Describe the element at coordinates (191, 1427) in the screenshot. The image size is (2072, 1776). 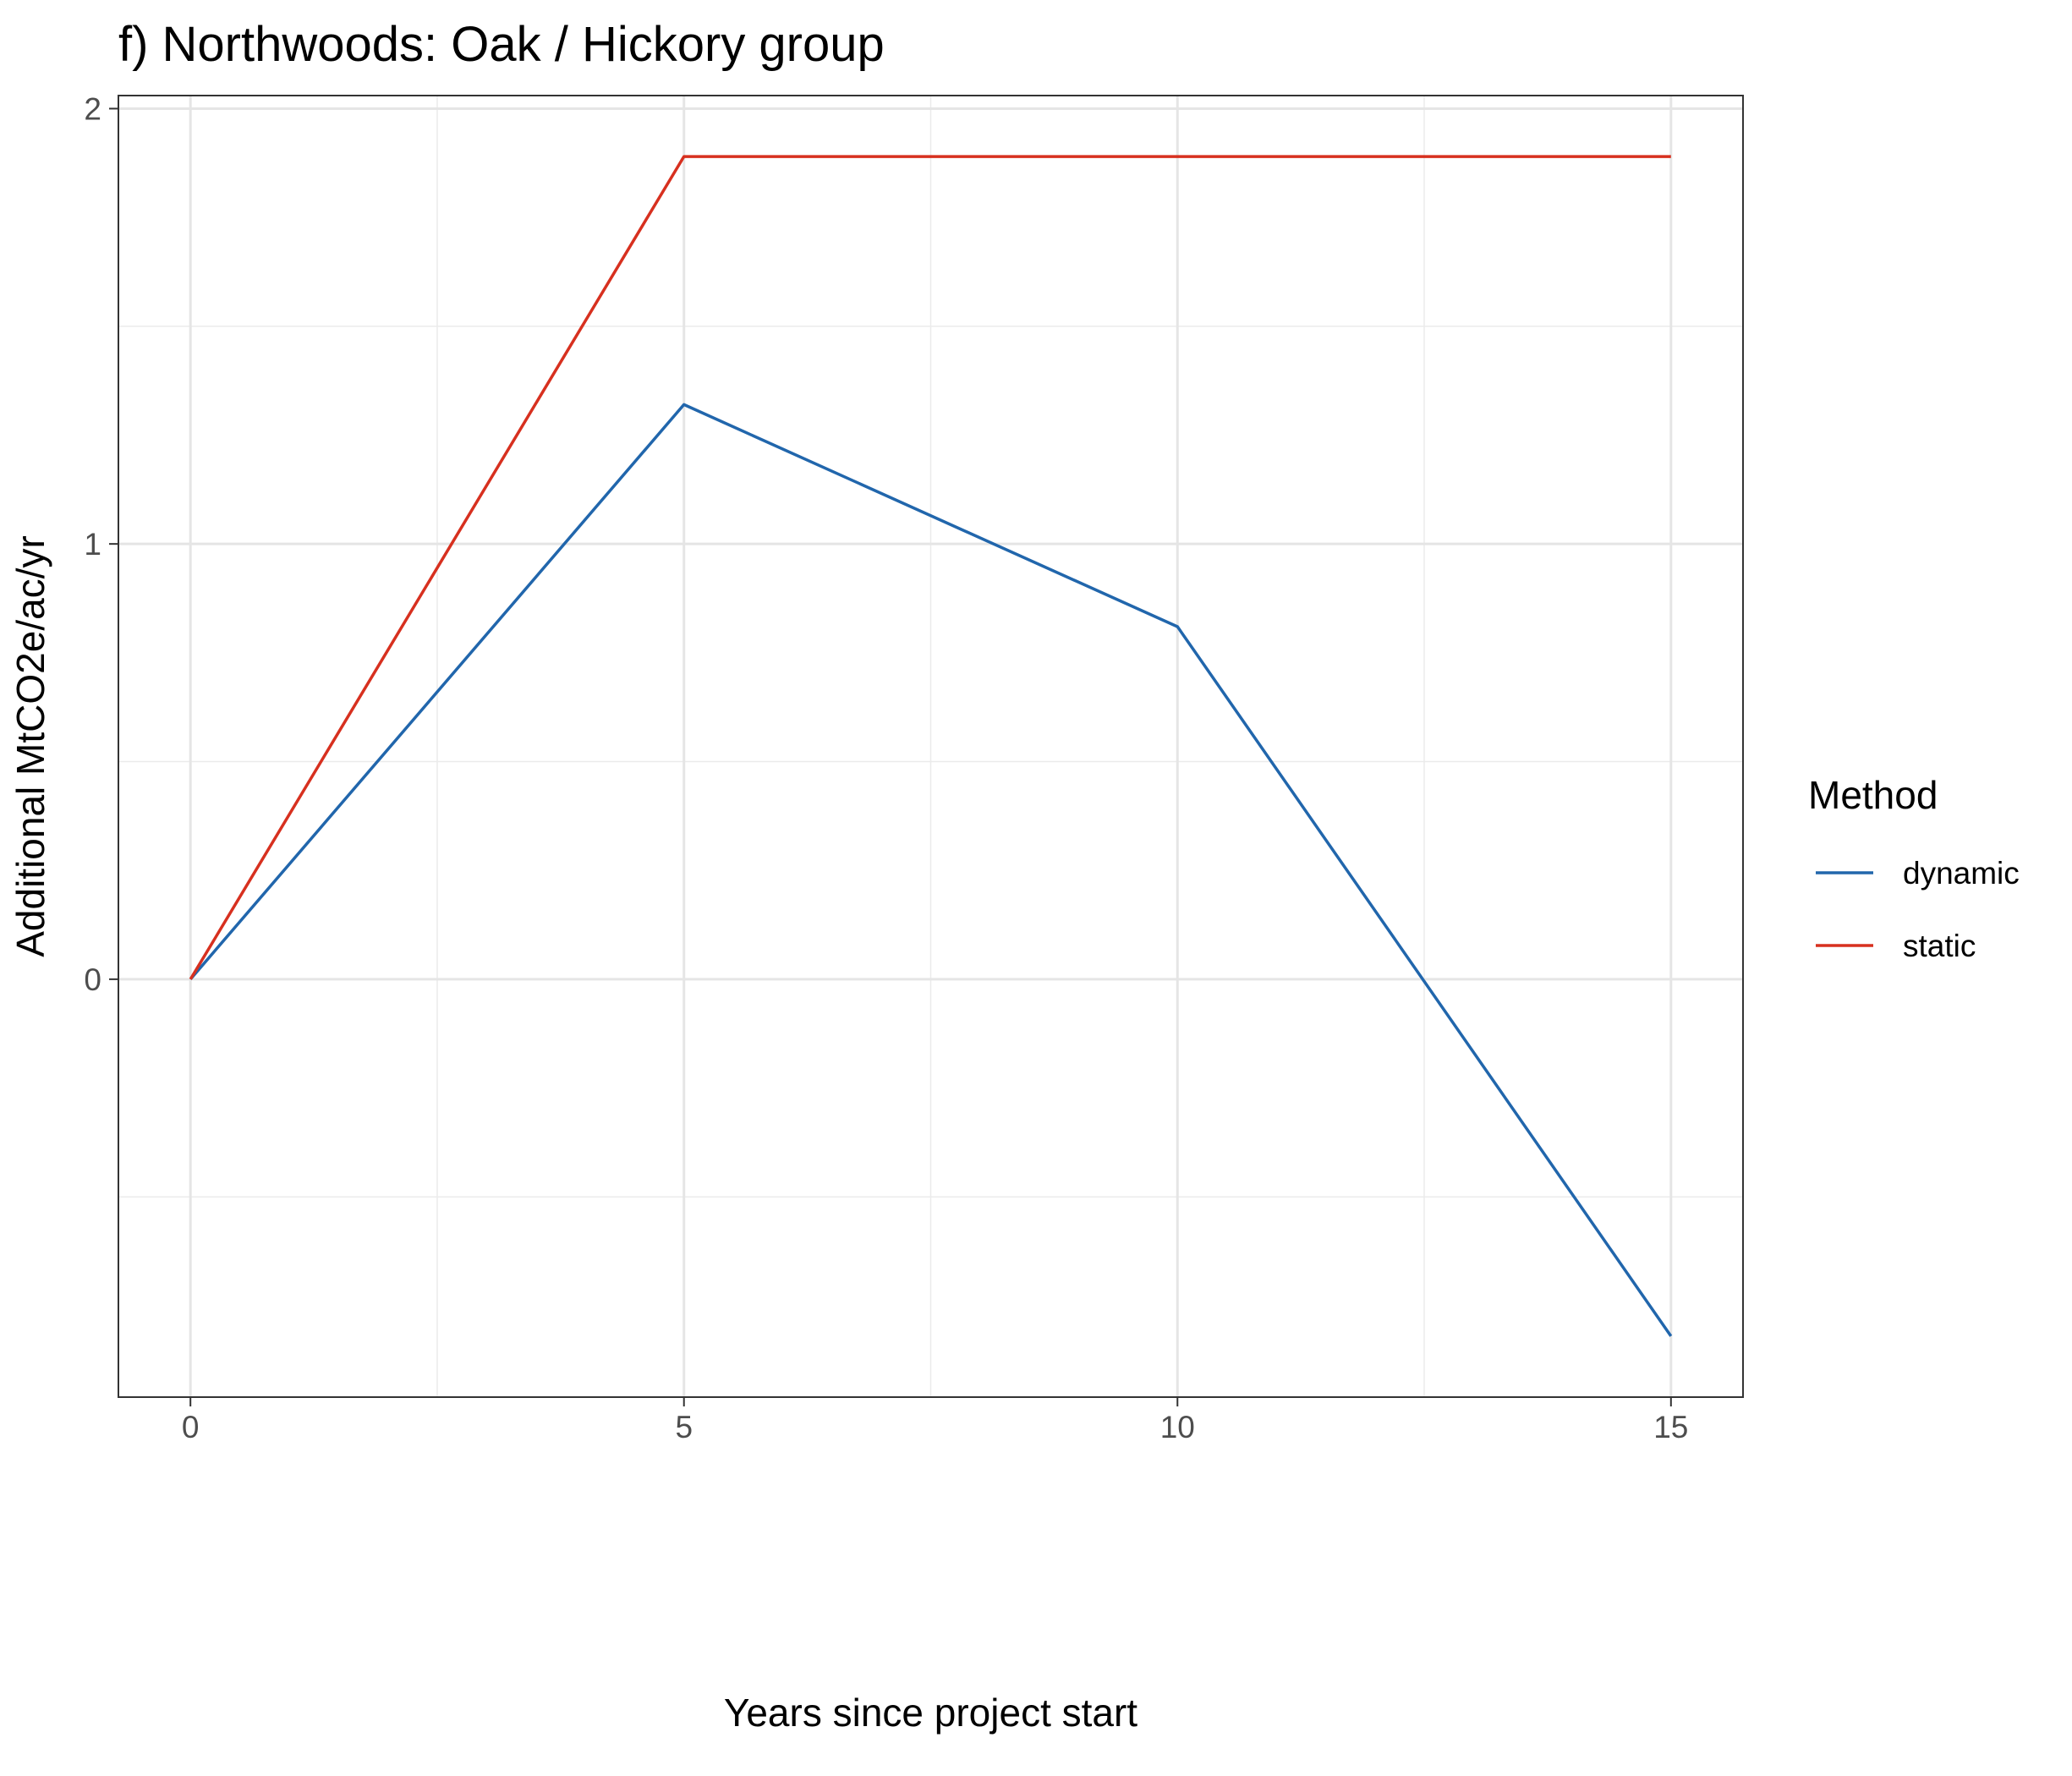
I see `x-tick-label: 0` at that location.